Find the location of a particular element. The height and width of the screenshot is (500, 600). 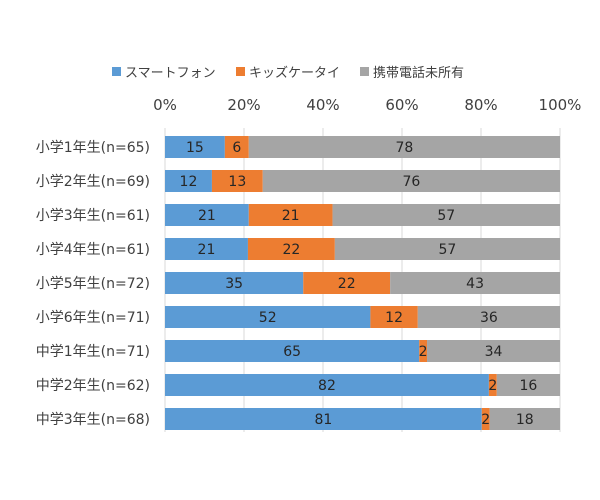

x-tick-label: 60% is located at coordinates (401, 105).